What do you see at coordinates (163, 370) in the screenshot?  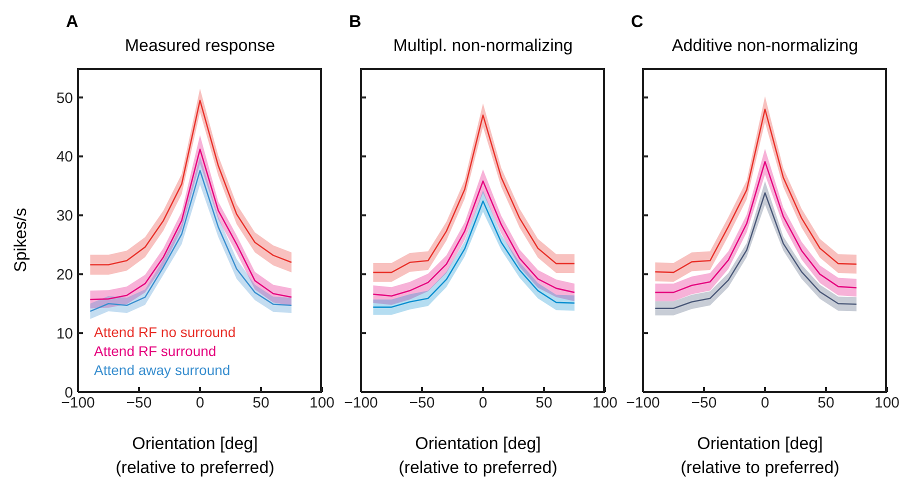 I see `text: Attend away surround` at bounding box center [163, 370].